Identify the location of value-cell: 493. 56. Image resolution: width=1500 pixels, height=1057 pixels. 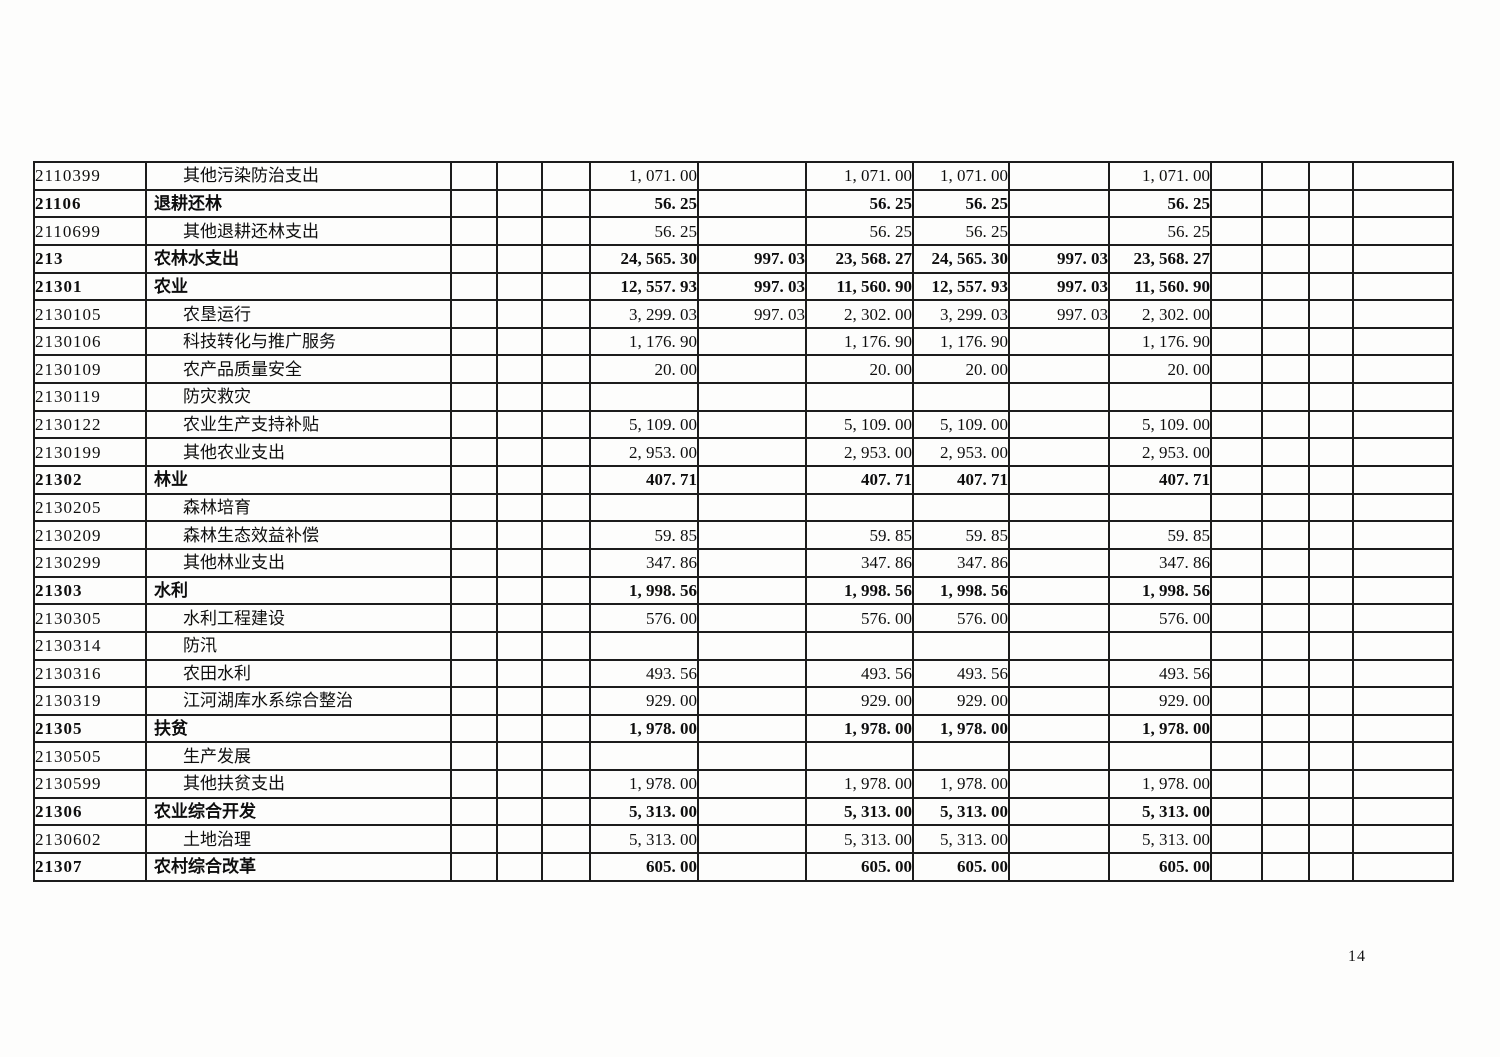
(1160, 673).